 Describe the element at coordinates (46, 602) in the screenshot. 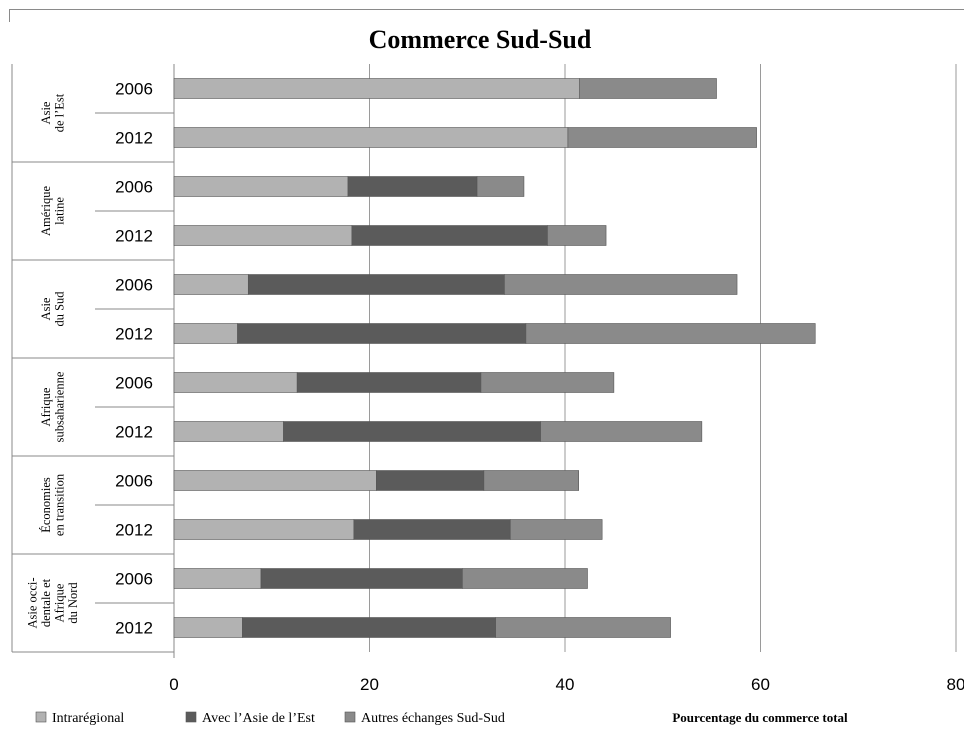

I see `region-label-line: dentale et` at that location.